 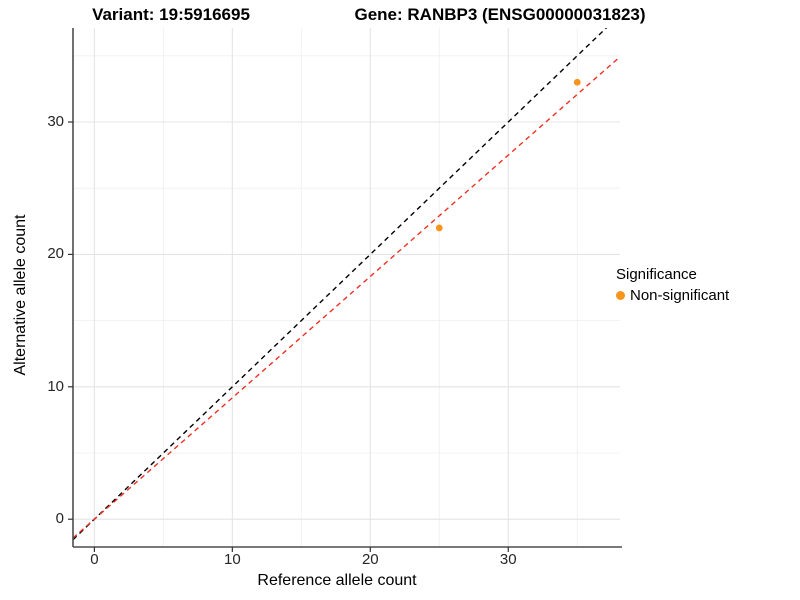 What do you see at coordinates (672, 285) in the screenshot?
I see `legend: Significance Non-significant` at bounding box center [672, 285].